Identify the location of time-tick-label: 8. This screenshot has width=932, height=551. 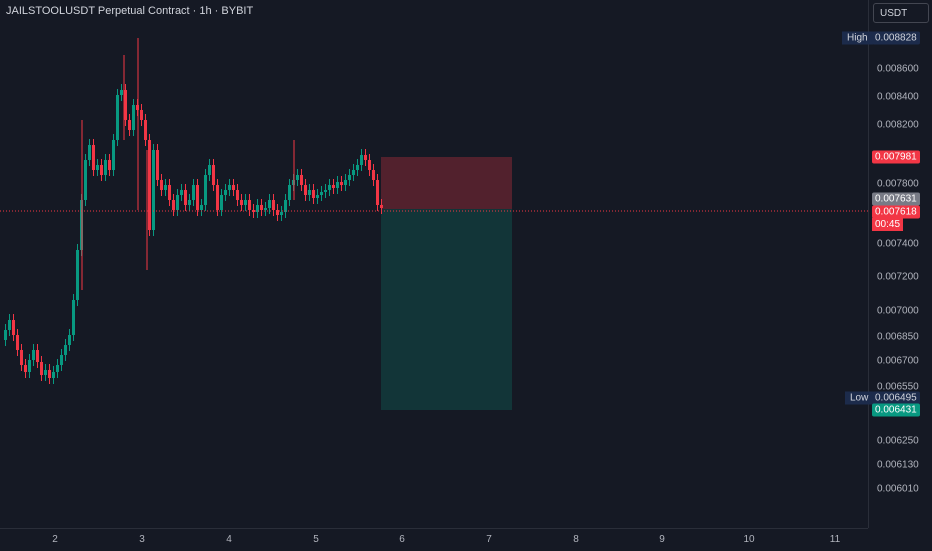
(576, 539).